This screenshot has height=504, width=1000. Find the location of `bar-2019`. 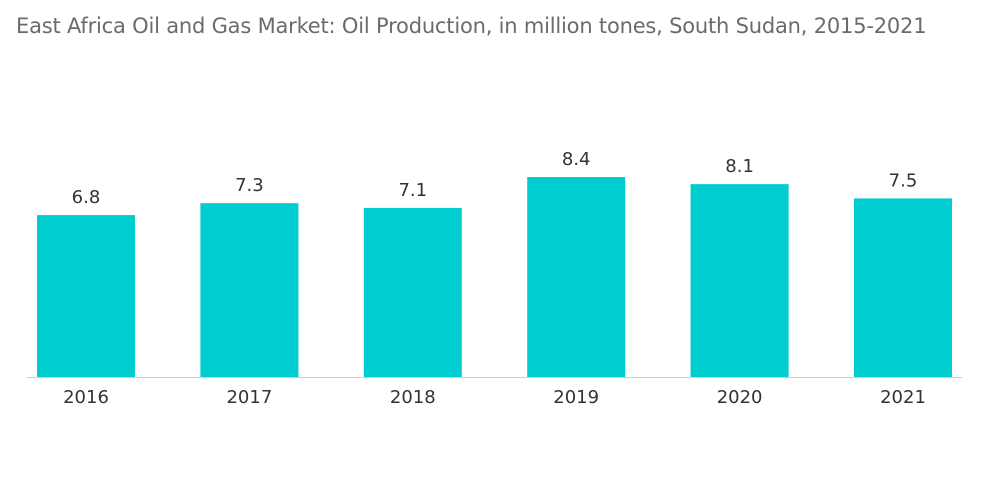

bar-2019 is located at coordinates (576, 277).